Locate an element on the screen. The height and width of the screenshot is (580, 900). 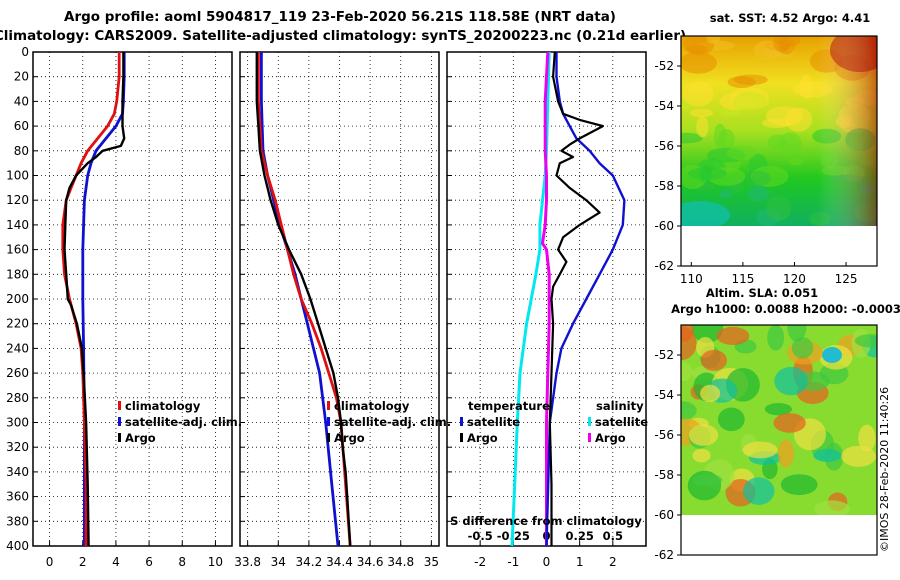
legend-swatch-sal-satellite is located at coordinates (589, 421).